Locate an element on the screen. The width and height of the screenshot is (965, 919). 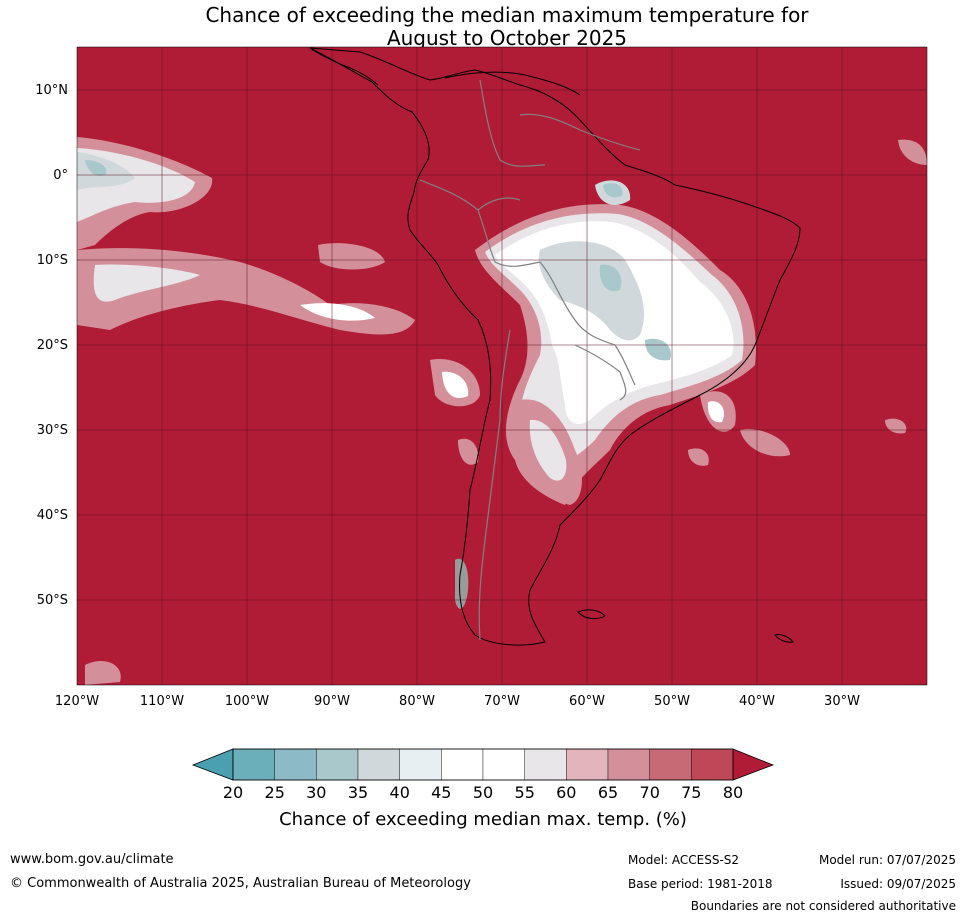
pacific-south-blob-core is located at coordinates (455, 385).